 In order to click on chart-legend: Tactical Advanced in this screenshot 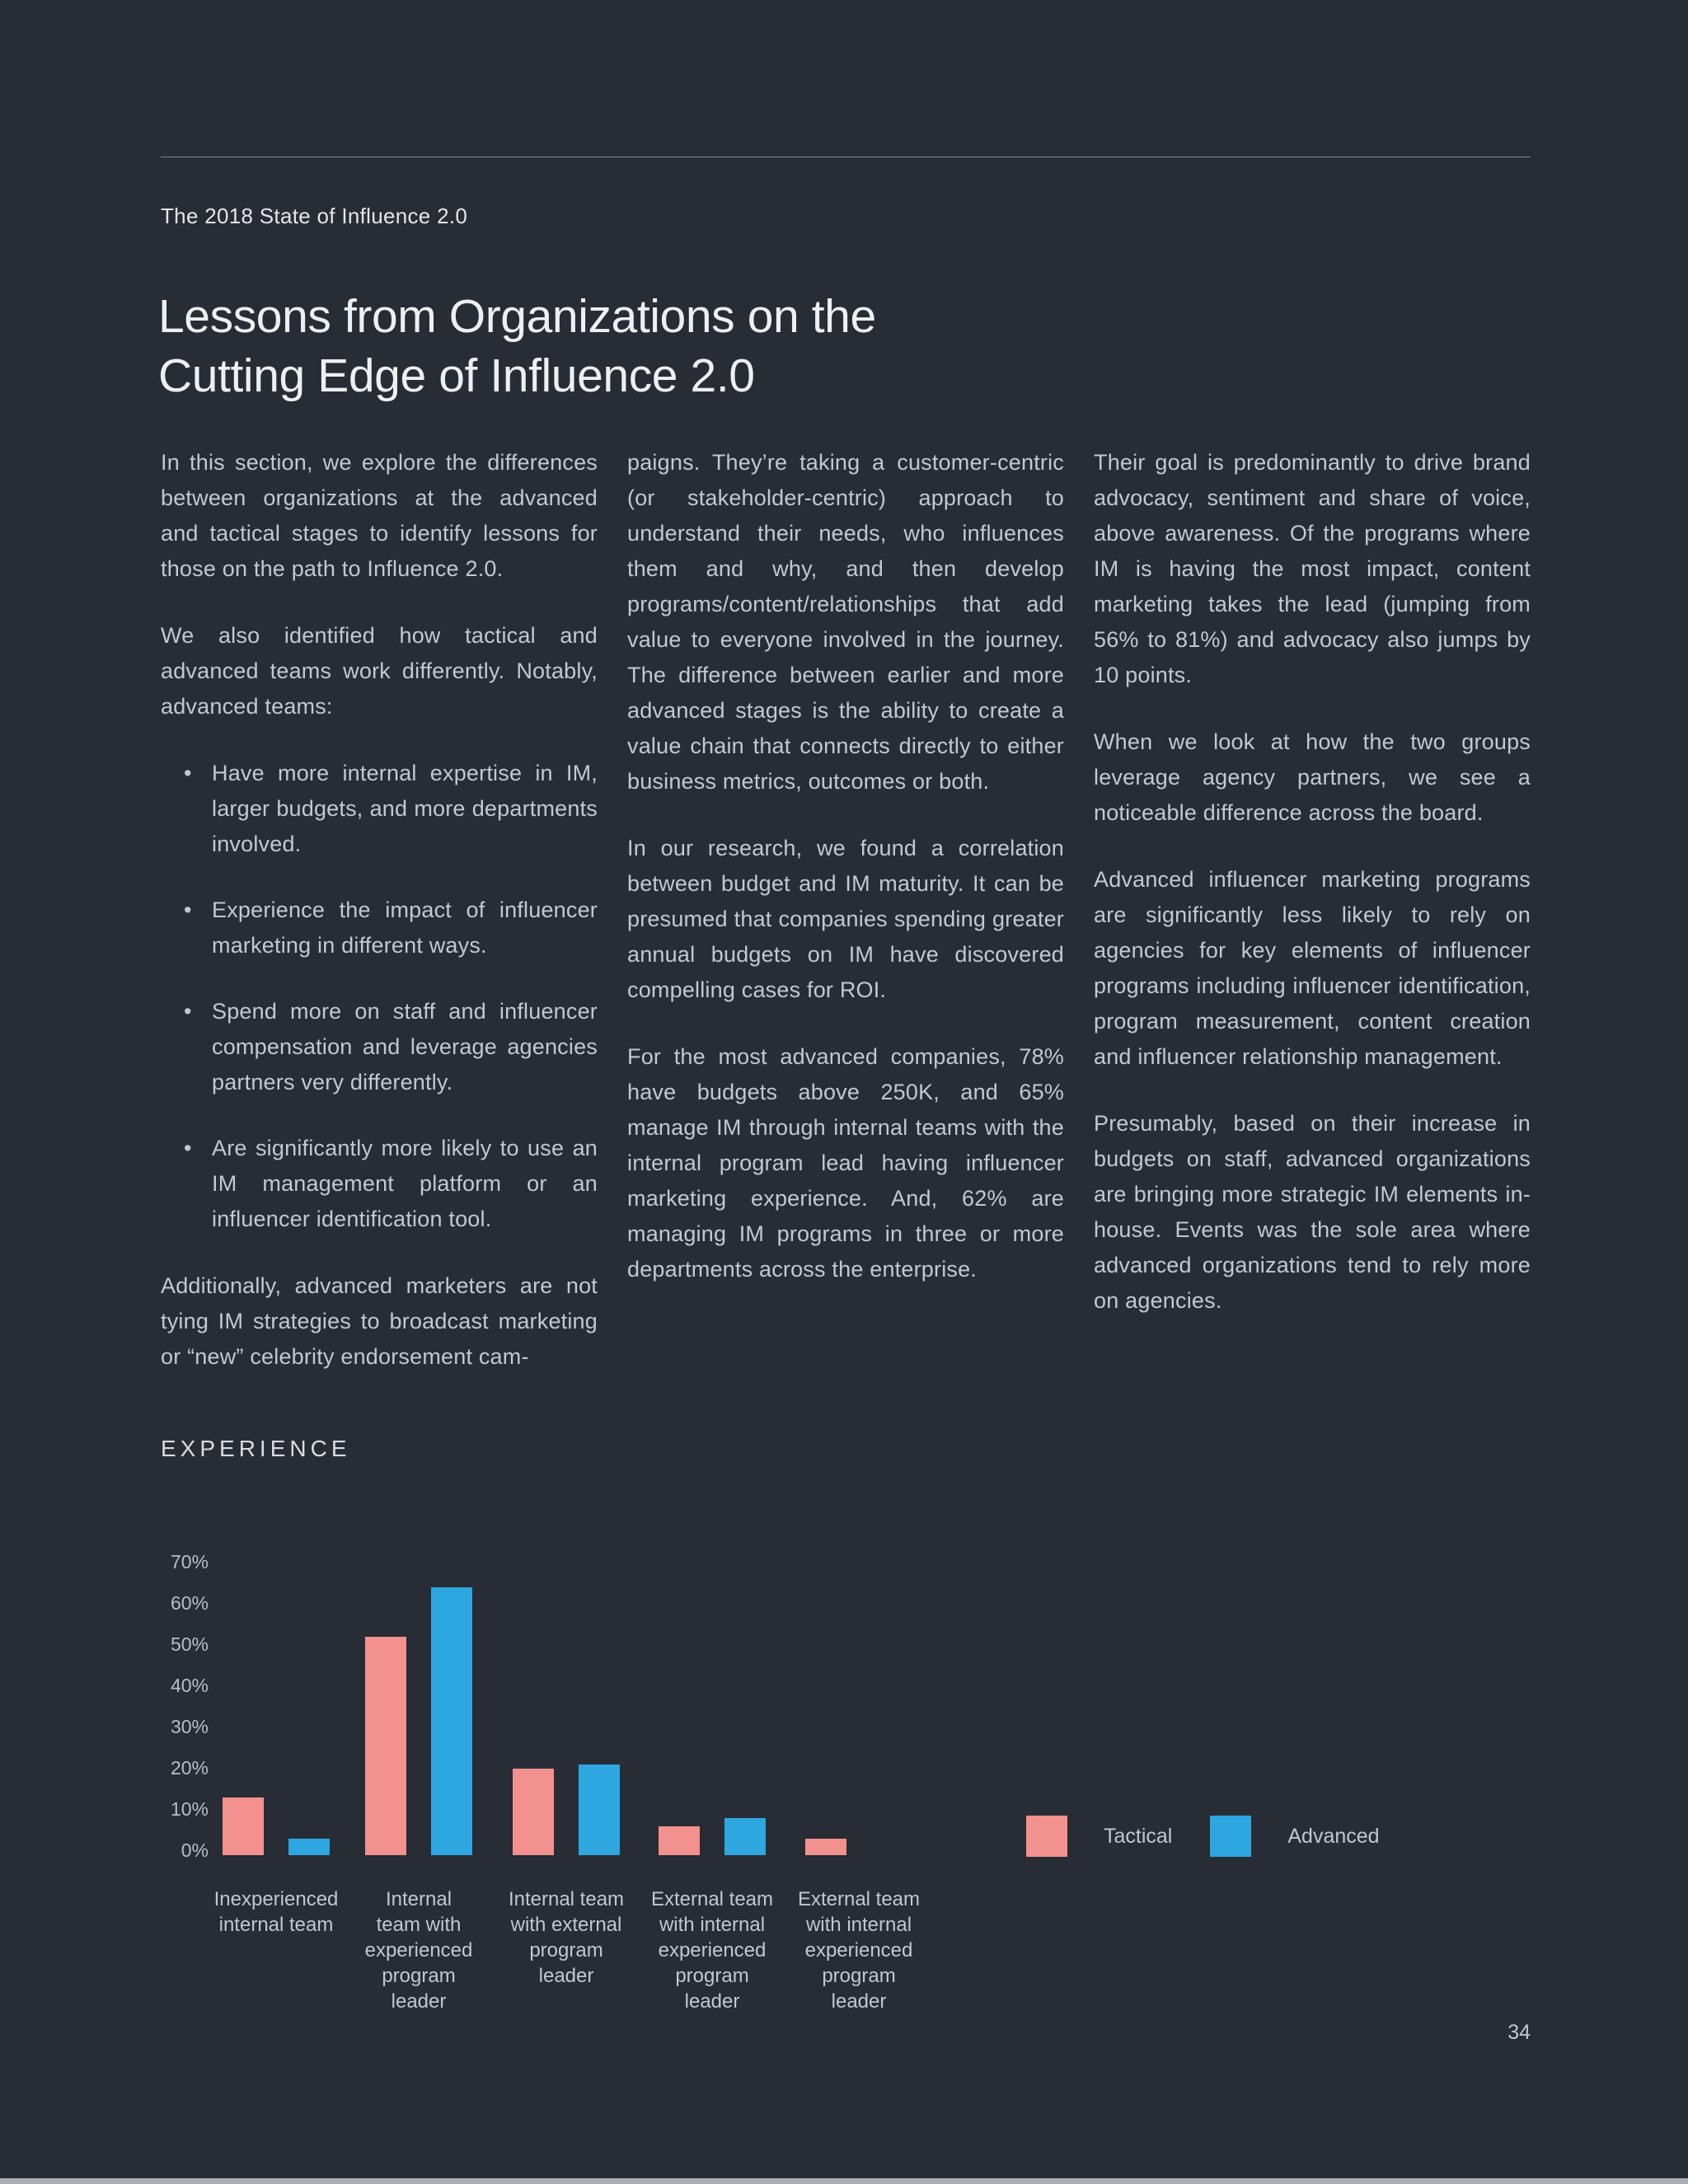, I will do `click(1203, 1836)`.